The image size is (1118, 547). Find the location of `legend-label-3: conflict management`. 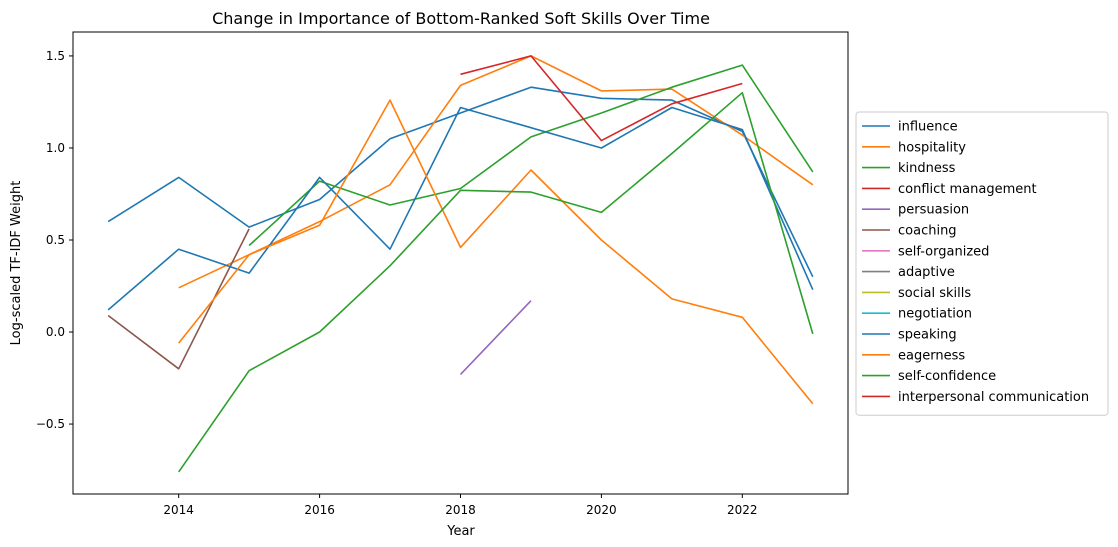

legend-label-3: conflict management is located at coordinates (967, 189).